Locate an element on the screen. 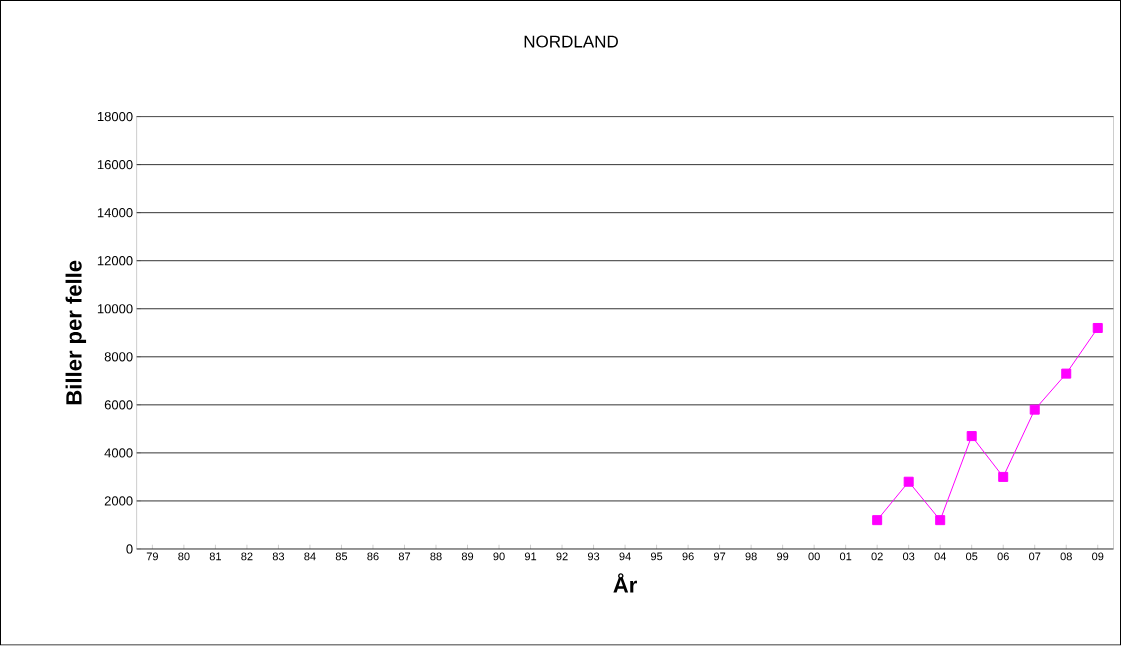  x-tick-label: 96 is located at coordinates (688, 556).